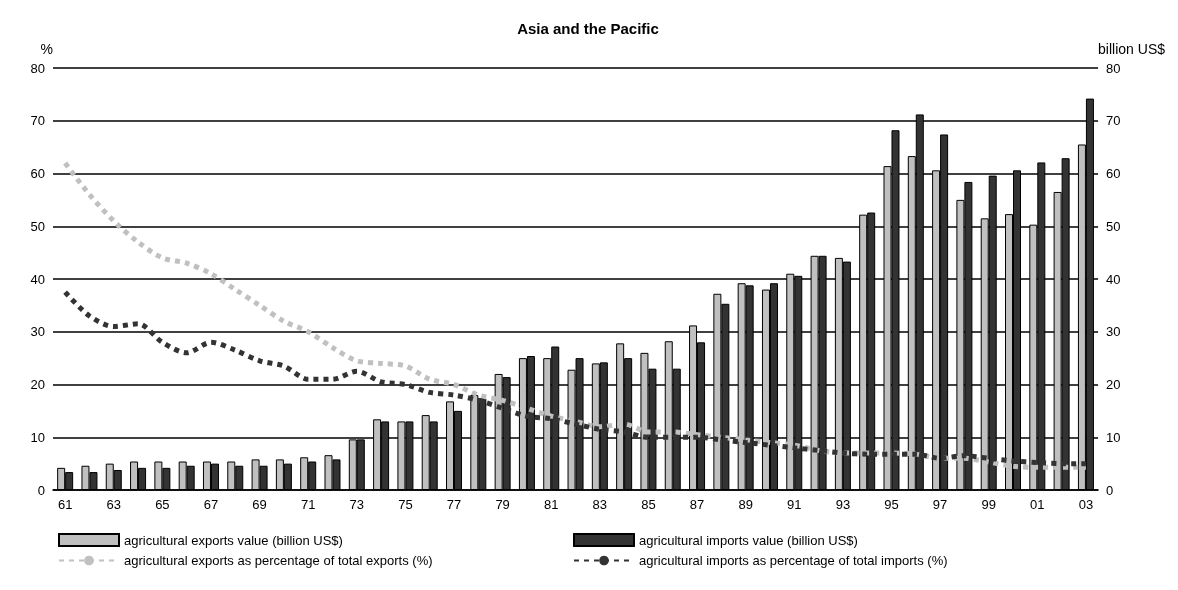 This screenshot has height=590, width=1178. I want to click on x-tick-label: 63, so click(113, 504).